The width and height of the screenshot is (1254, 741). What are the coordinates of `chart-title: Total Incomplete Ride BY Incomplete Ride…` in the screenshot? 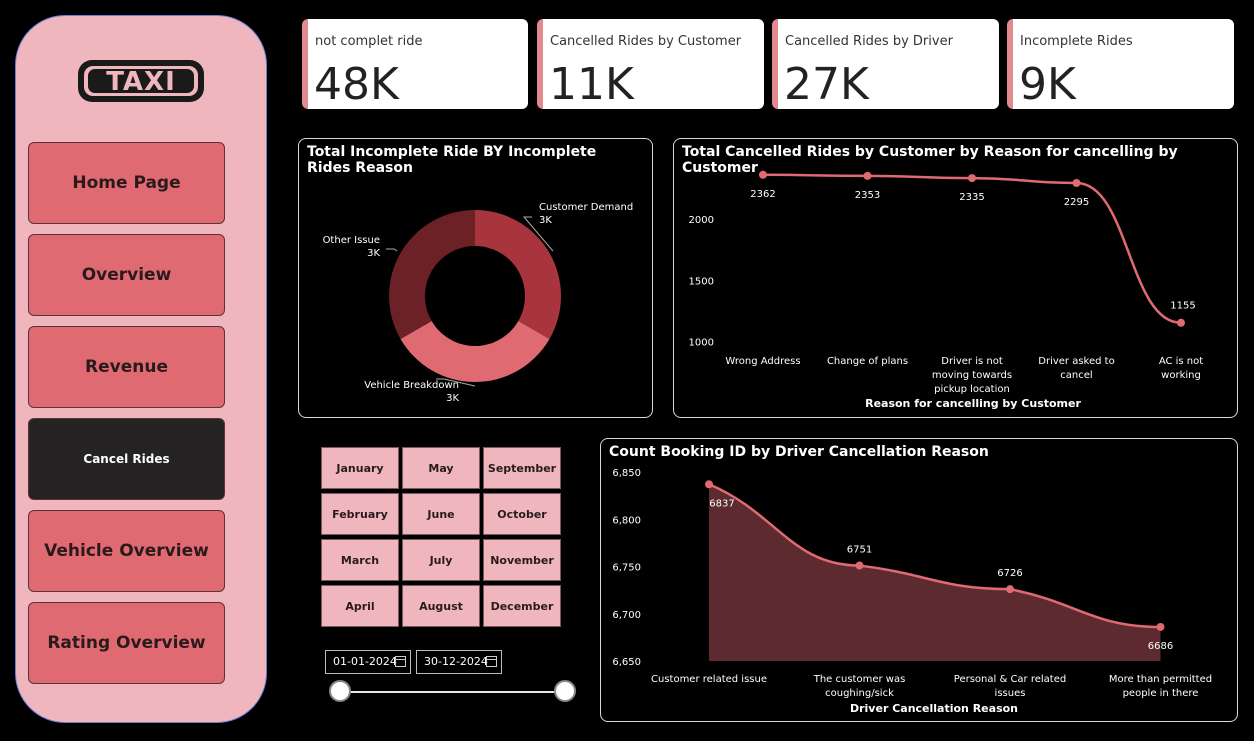 It's located at (452, 160).